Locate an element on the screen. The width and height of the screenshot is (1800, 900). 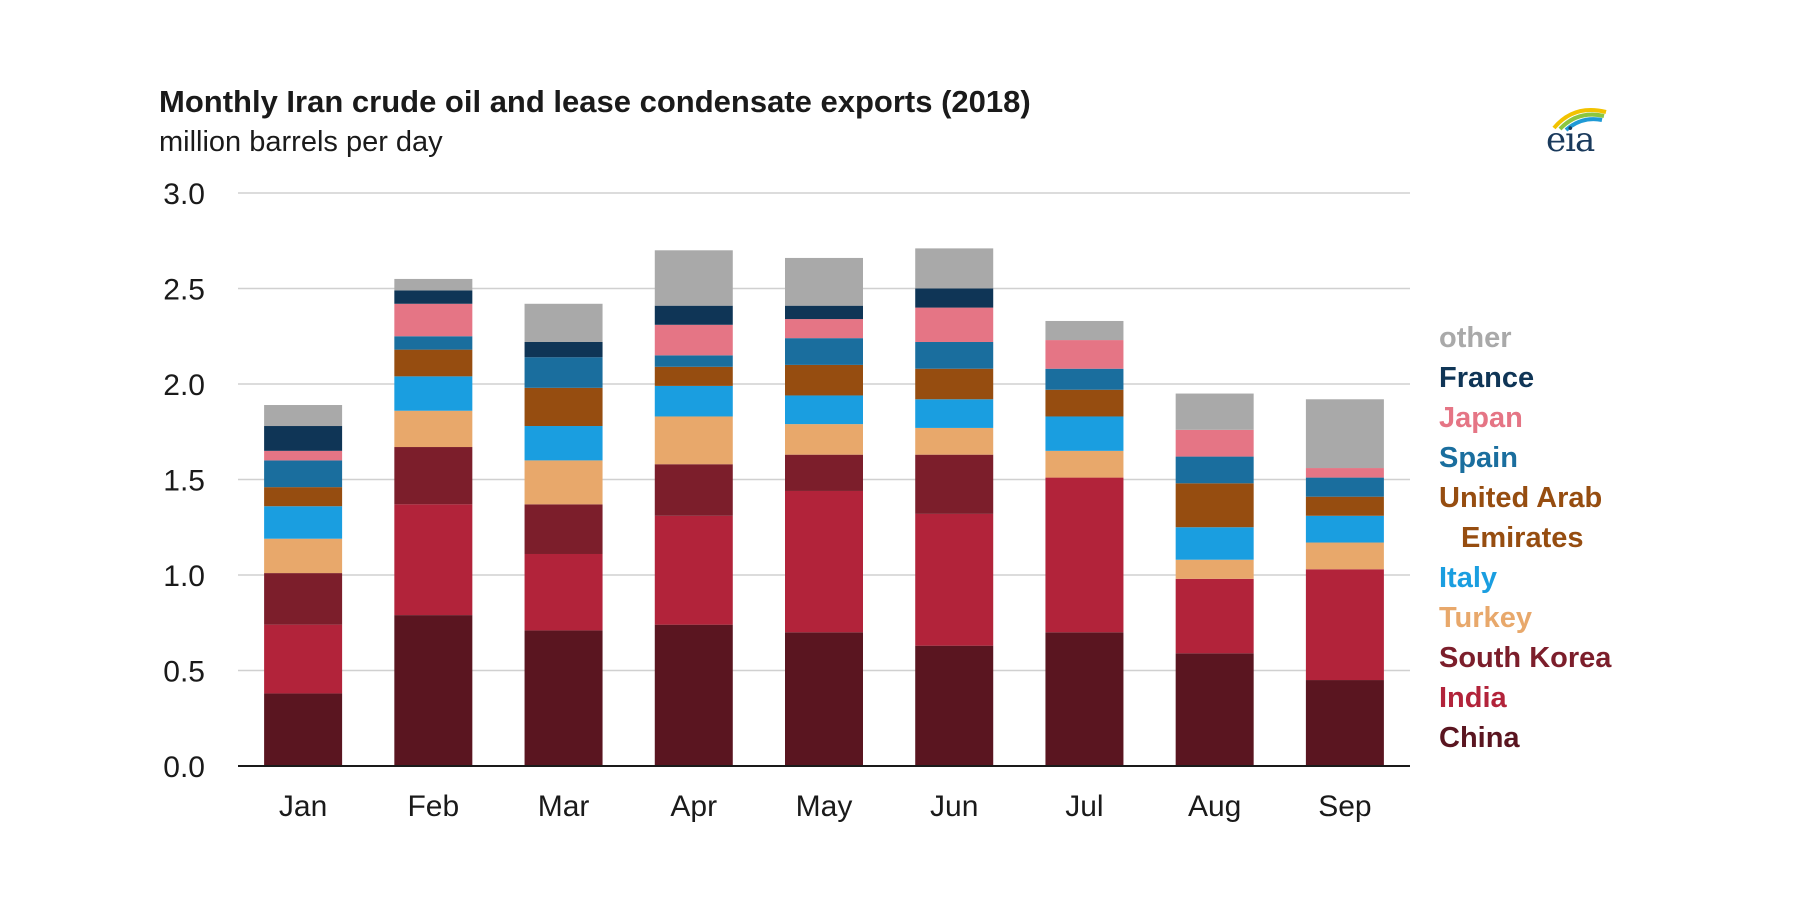
legend-item: South Korea is located at coordinates (1525, 658).